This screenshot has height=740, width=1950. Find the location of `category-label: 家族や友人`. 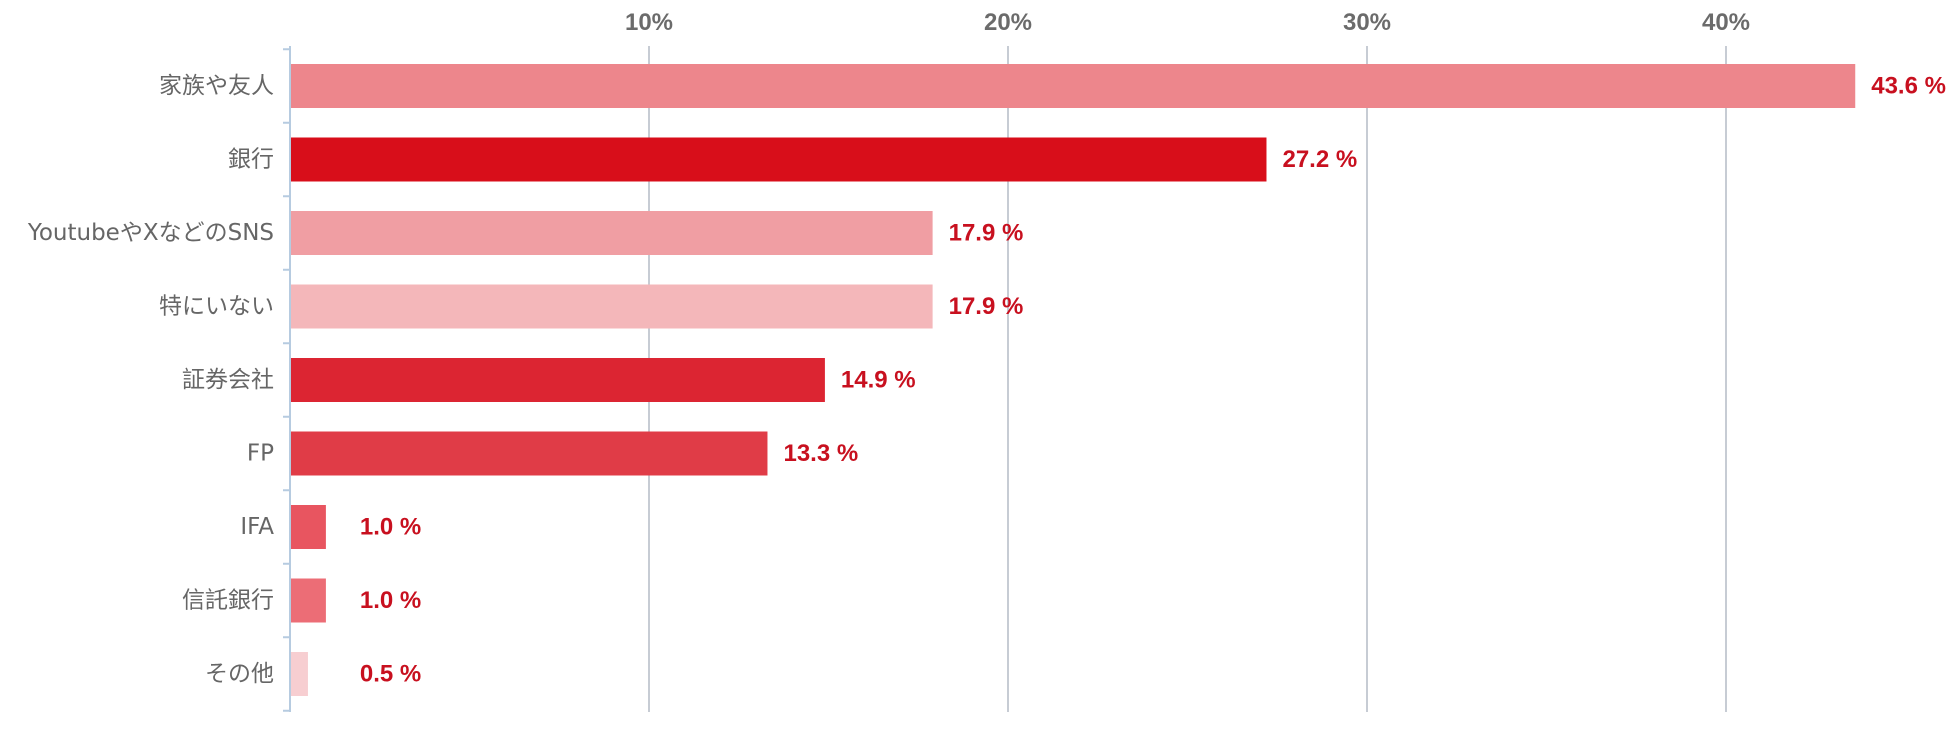

category-label: 家族や友人 is located at coordinates (216, 86).